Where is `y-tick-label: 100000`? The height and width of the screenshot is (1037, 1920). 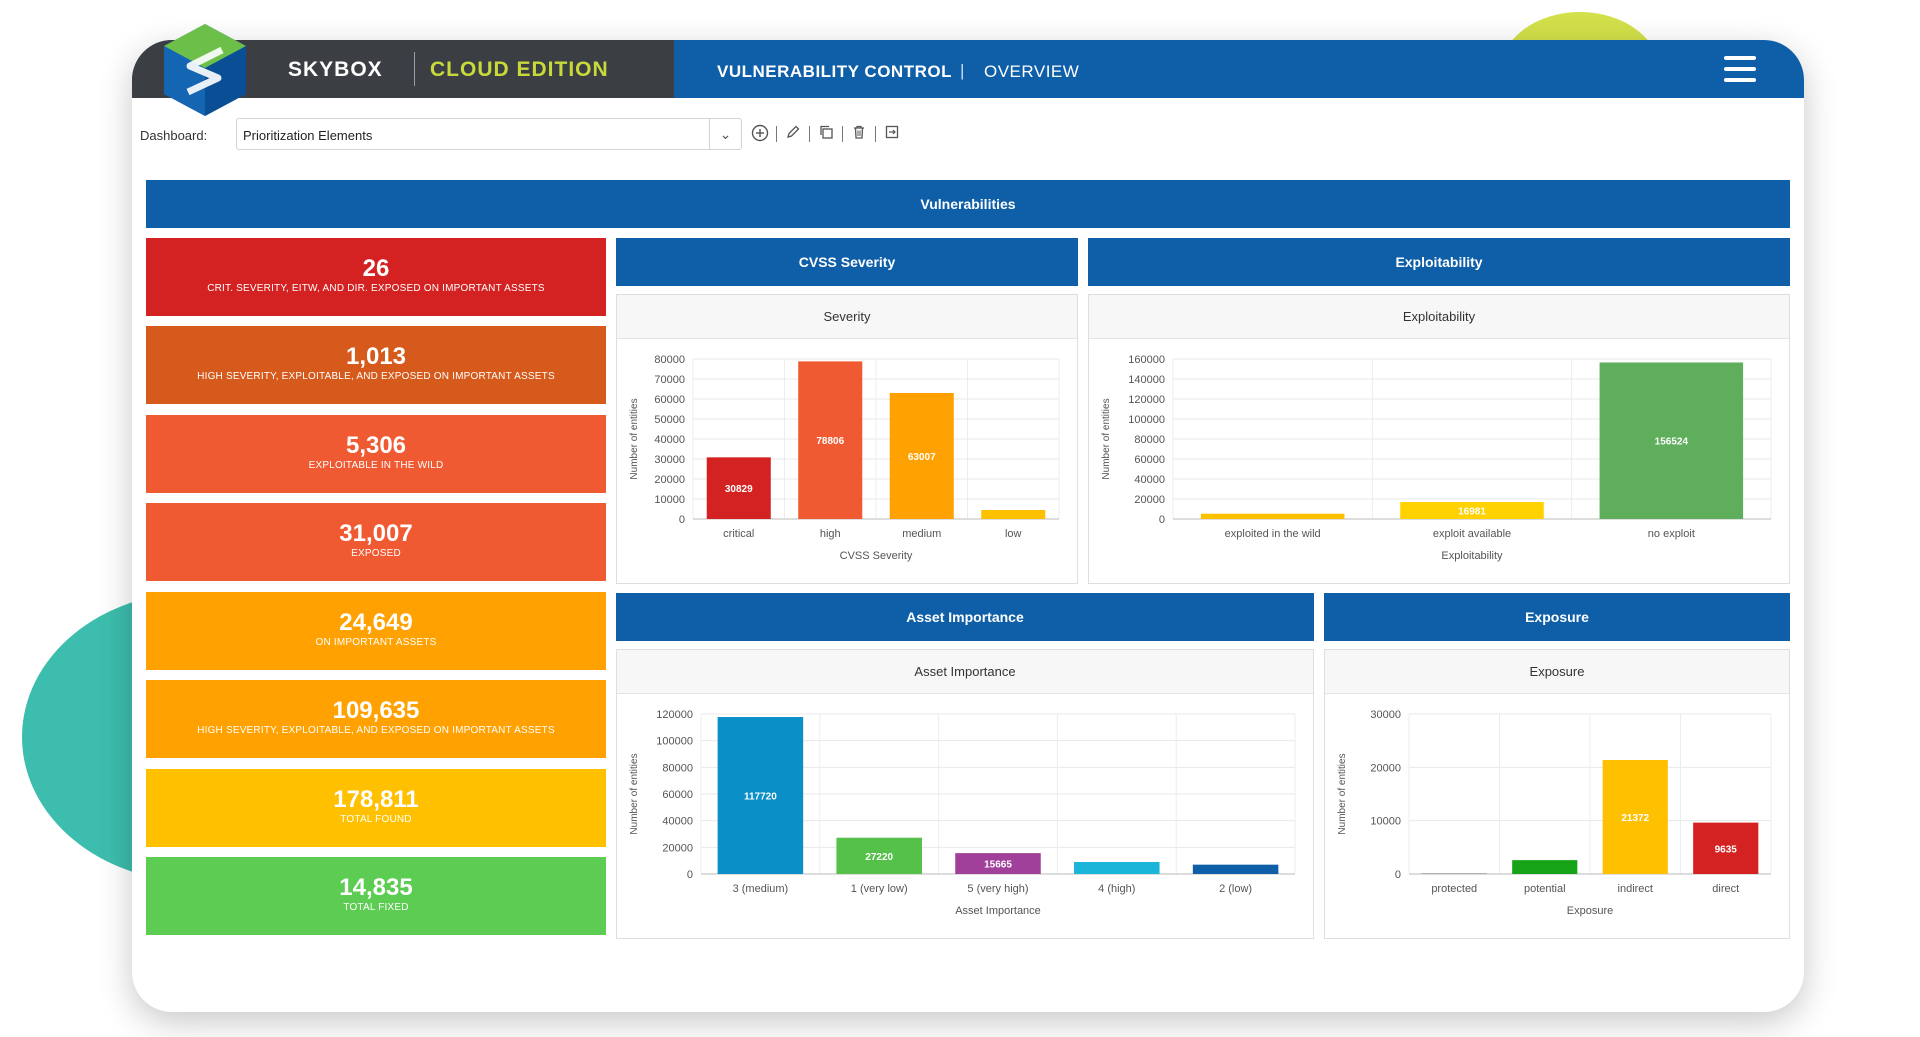
y-tick-label: 100000 is located at coordinates (1146, 420).